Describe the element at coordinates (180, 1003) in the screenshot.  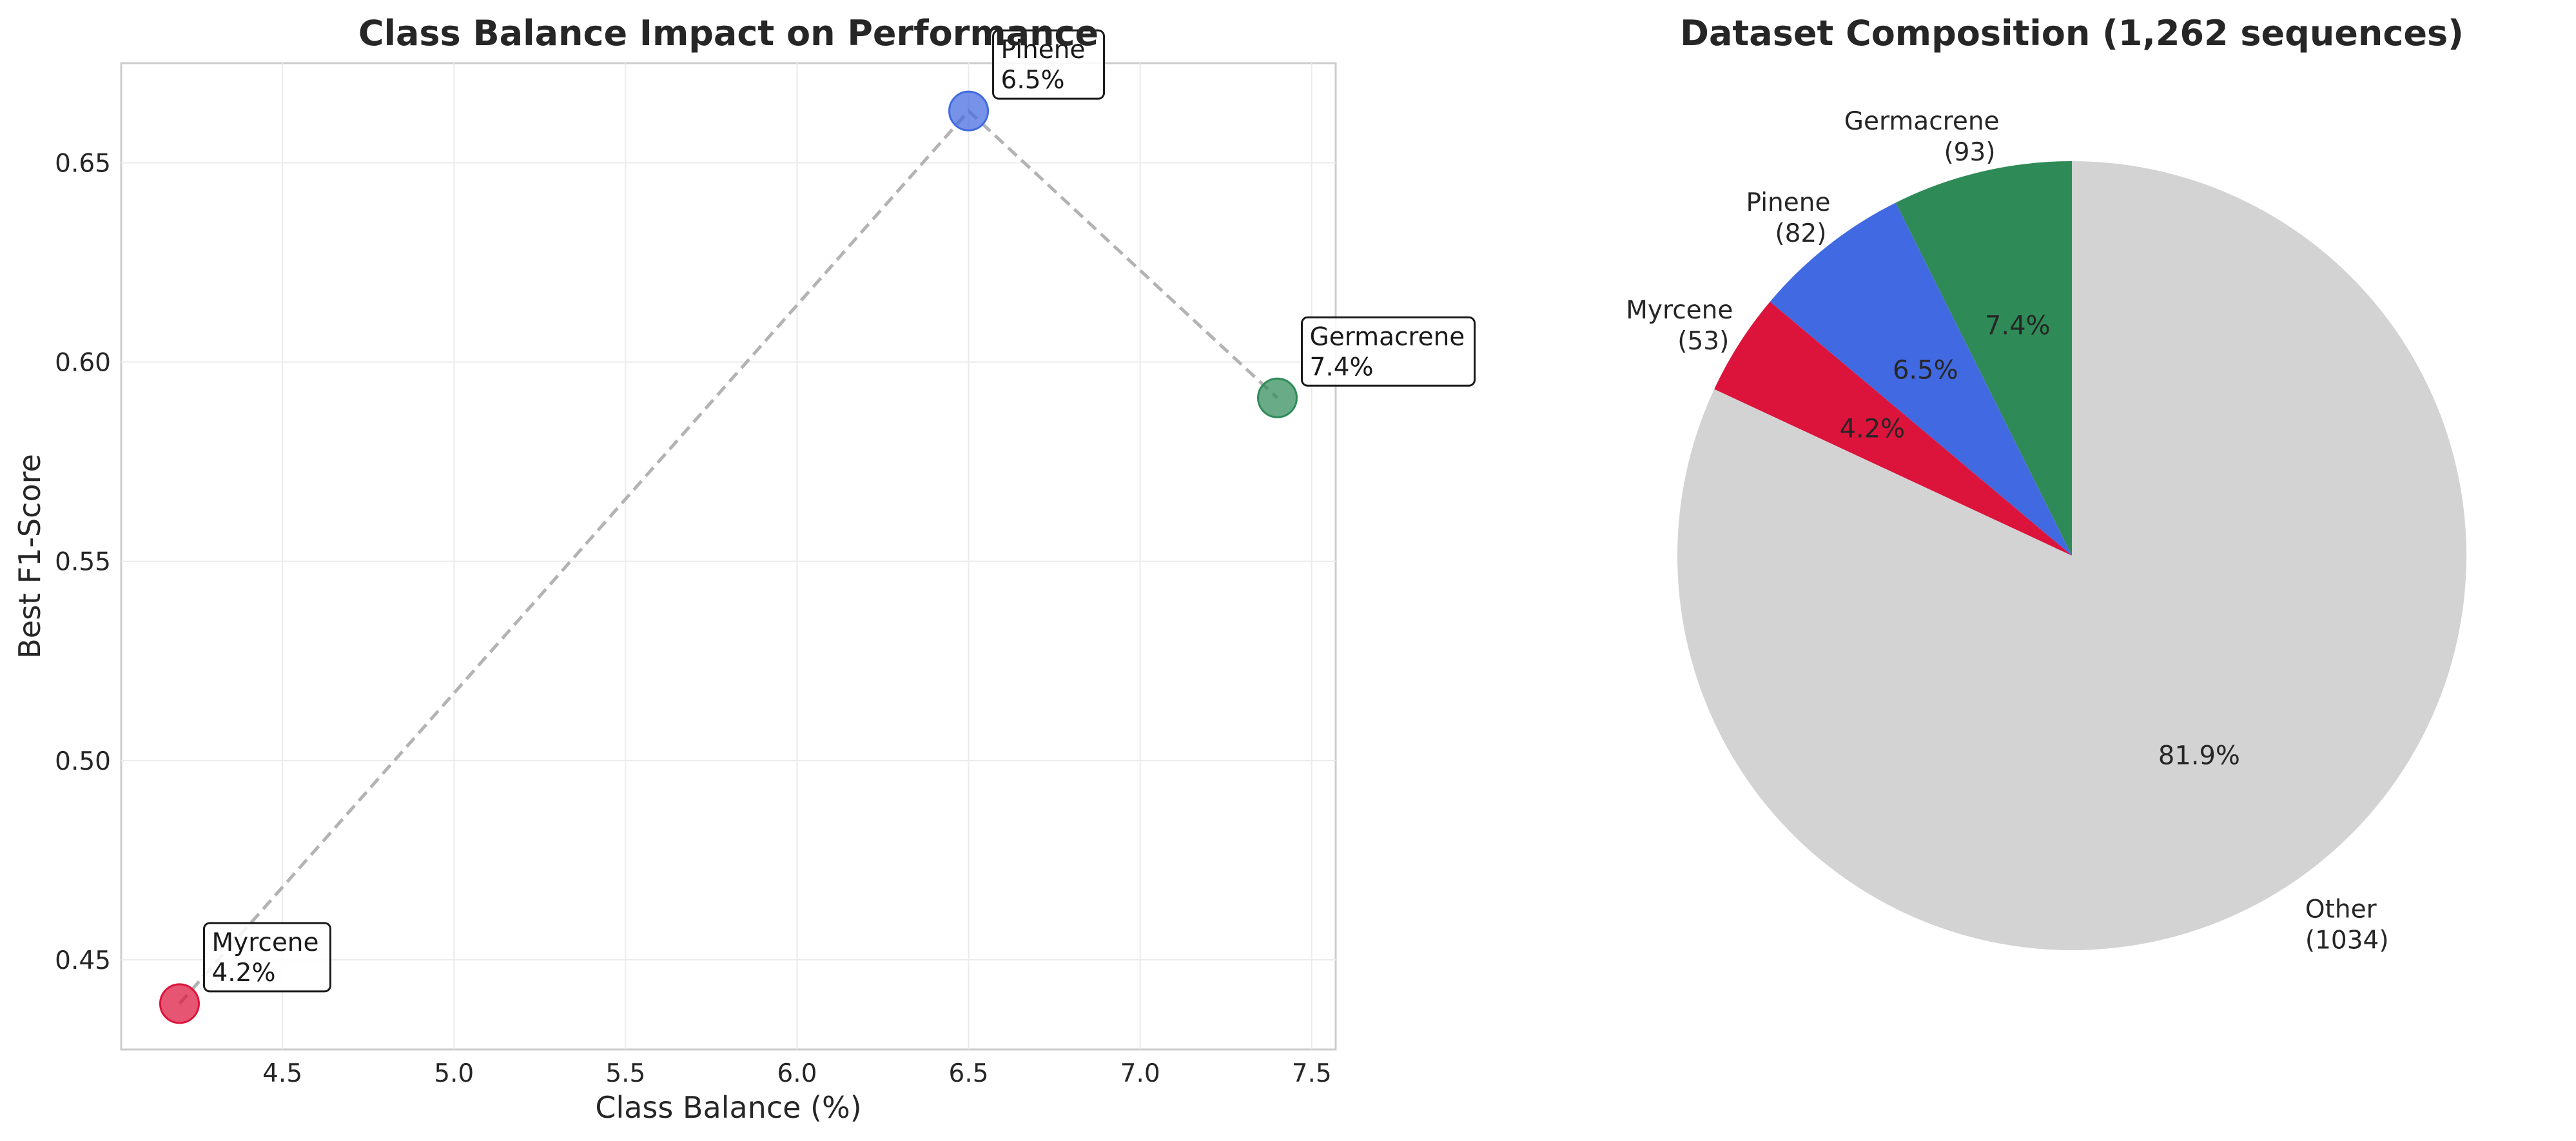
I see `scatter-point-myrcene` at that location.